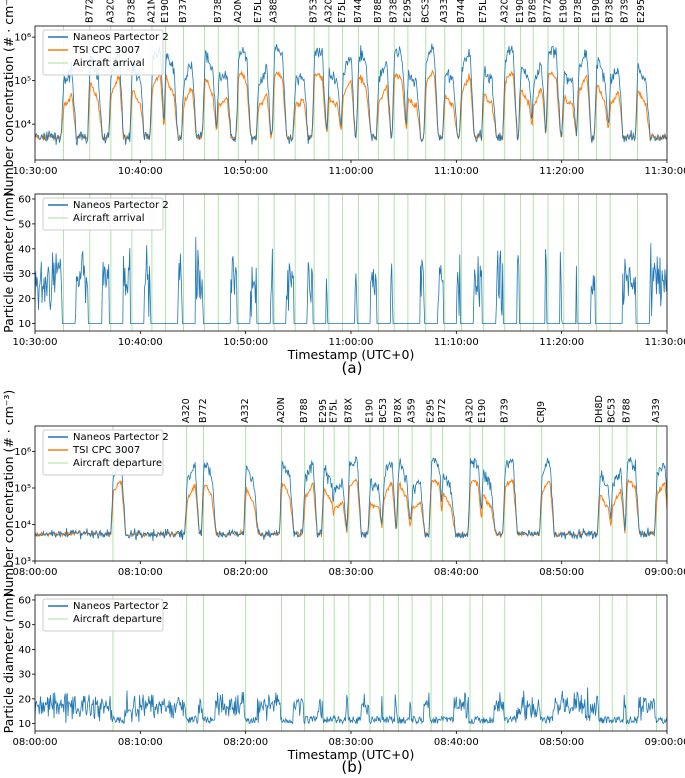  What do you see at coordinates (24, 724) in the screenshot?
I see `y-tick-label: 10` at bounding box center [24, 724].